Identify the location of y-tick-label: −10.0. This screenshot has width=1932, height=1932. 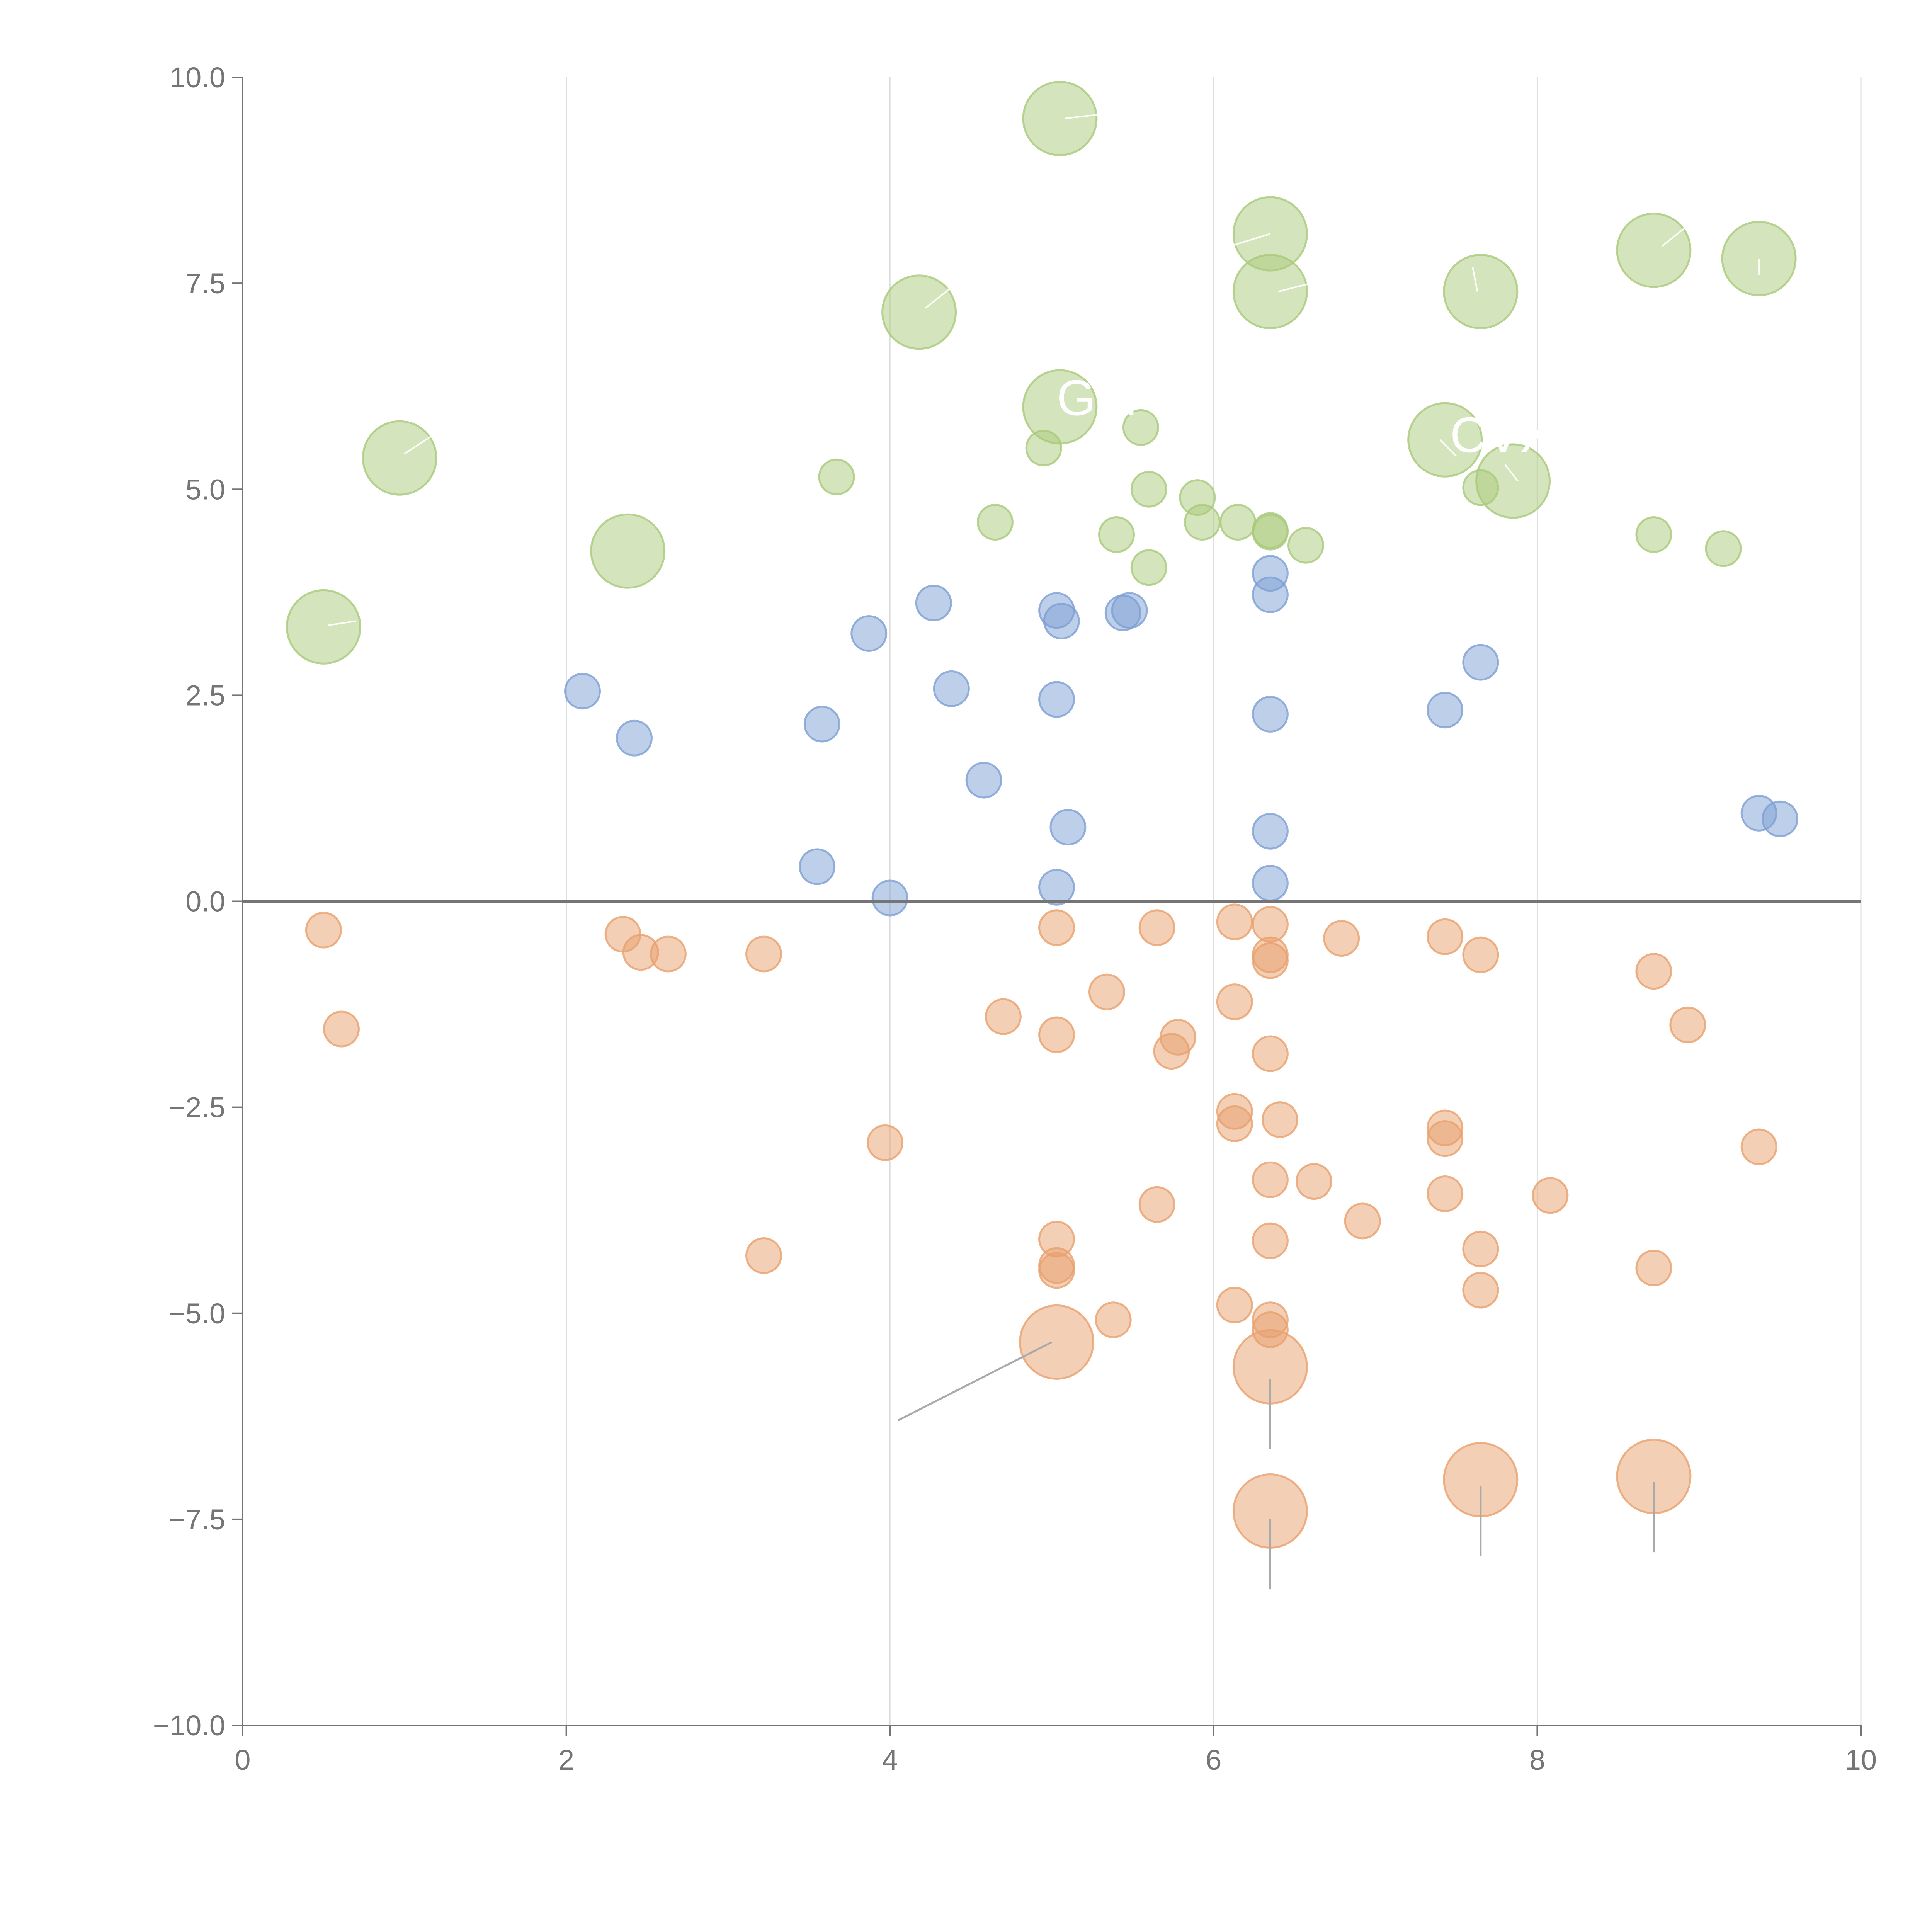
(189, 1726).